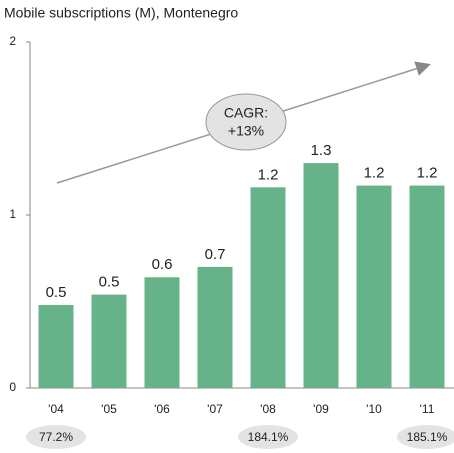 This screenshot has width=454, height=453. I want to click on annotation: +13%, so click(246, 131).